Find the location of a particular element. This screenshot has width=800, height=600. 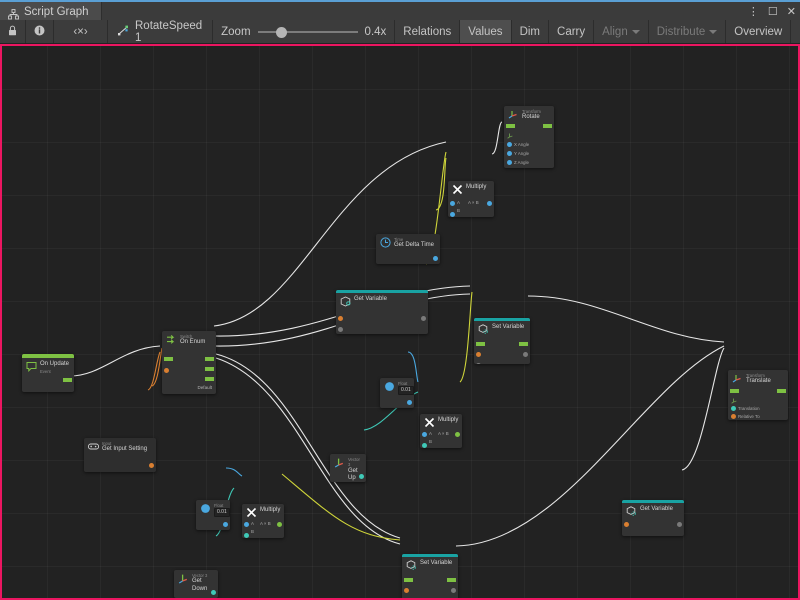

get-variable-node-1: Get Variable is located at coordinates (382, 312).